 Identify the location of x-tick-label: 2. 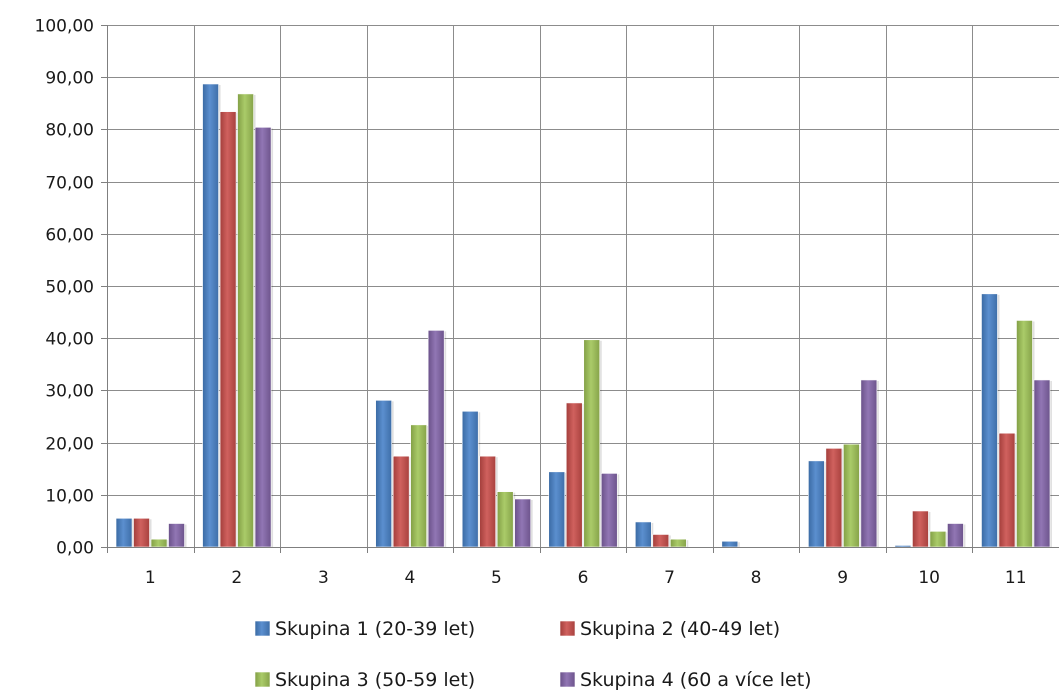
(236, 578).